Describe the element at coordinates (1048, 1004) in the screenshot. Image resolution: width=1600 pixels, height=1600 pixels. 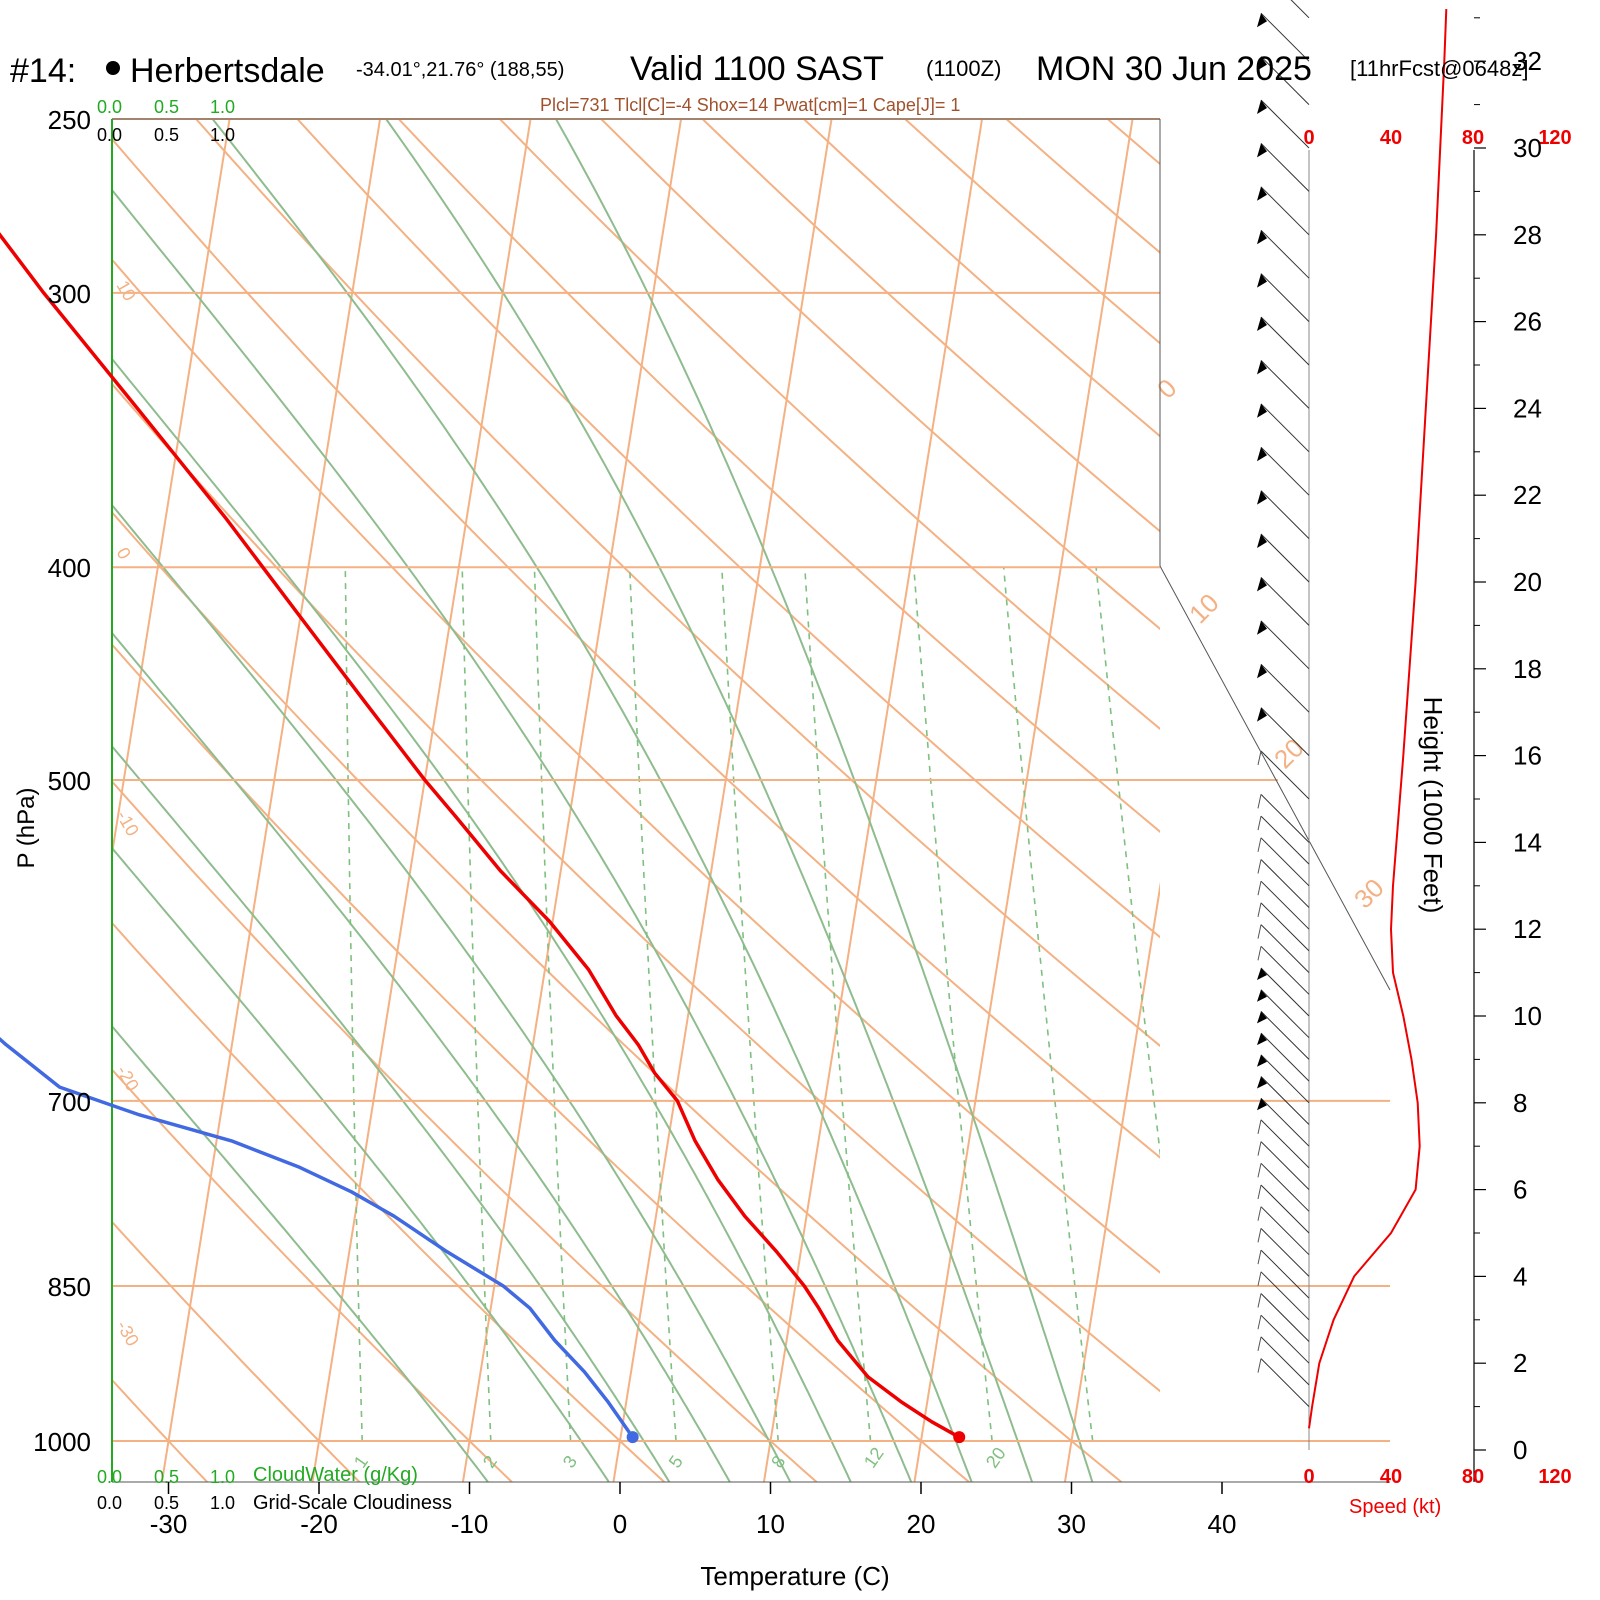
I see `mixing-ratio-line` at that location.